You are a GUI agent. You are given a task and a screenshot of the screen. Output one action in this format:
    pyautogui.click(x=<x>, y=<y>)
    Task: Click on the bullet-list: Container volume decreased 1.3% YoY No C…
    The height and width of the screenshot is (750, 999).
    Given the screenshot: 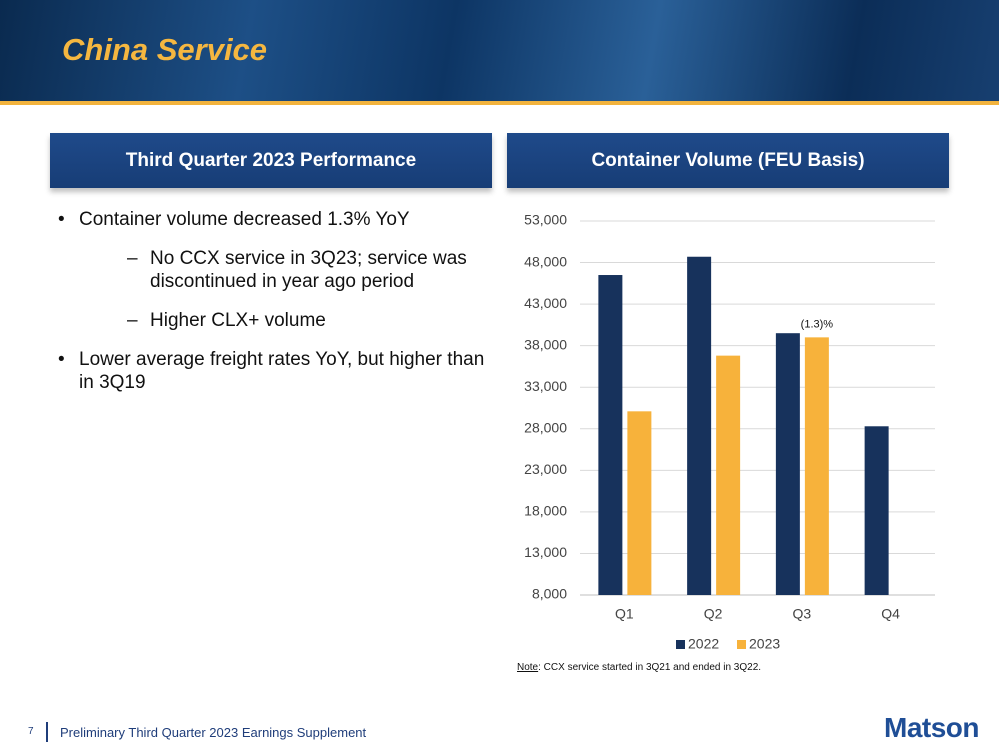 What is the action you would take?
    pyautogui.click(x=273, y=309)
    